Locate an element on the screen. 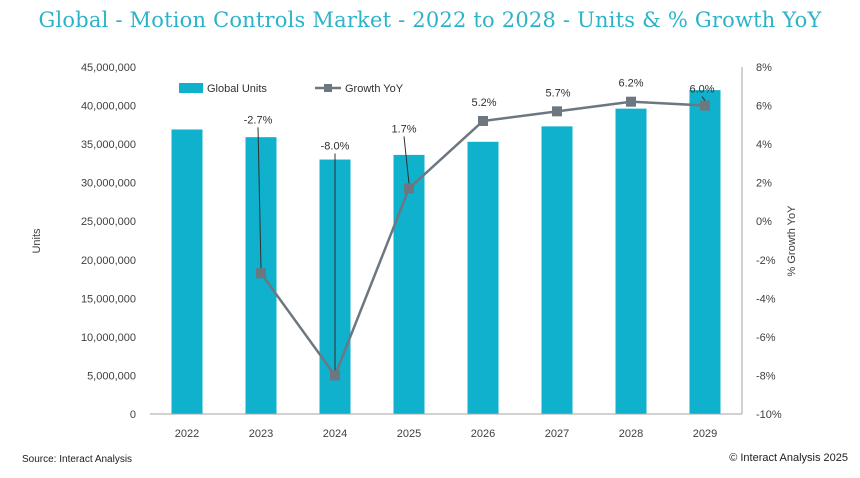 The image size is (860, 478). growth-data-label: 6.2% is located at coordinates (630, 84).